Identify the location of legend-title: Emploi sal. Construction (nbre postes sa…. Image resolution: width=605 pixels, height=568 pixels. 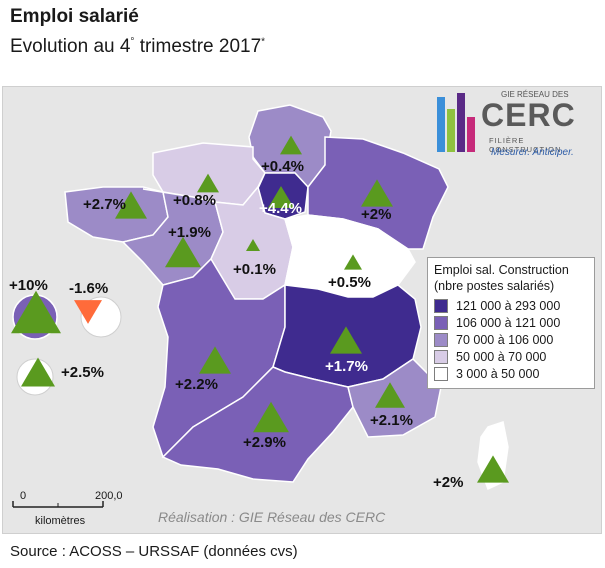
(511, 278).